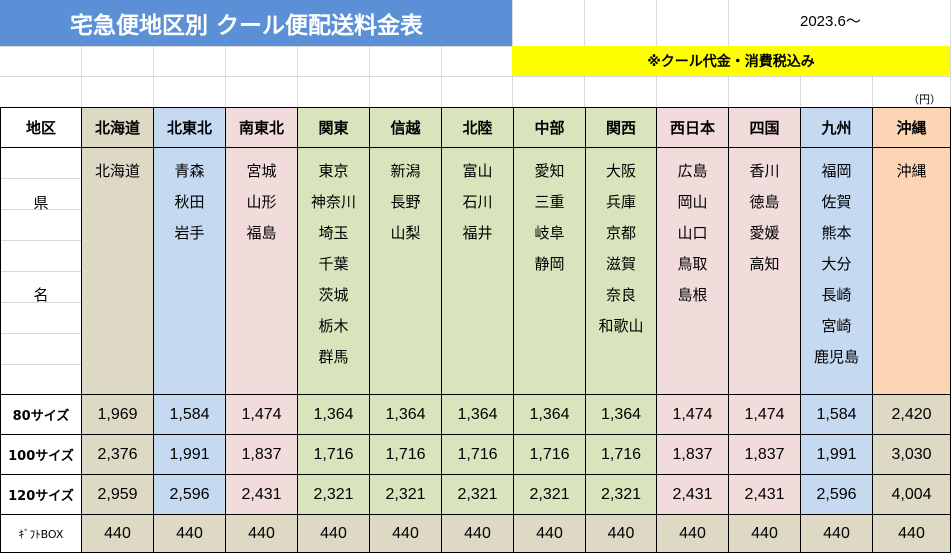 Image resolution: width=951 pixels, height=554 pixels. I want to click on prefecture-name: 山梨, so click(405, 233).